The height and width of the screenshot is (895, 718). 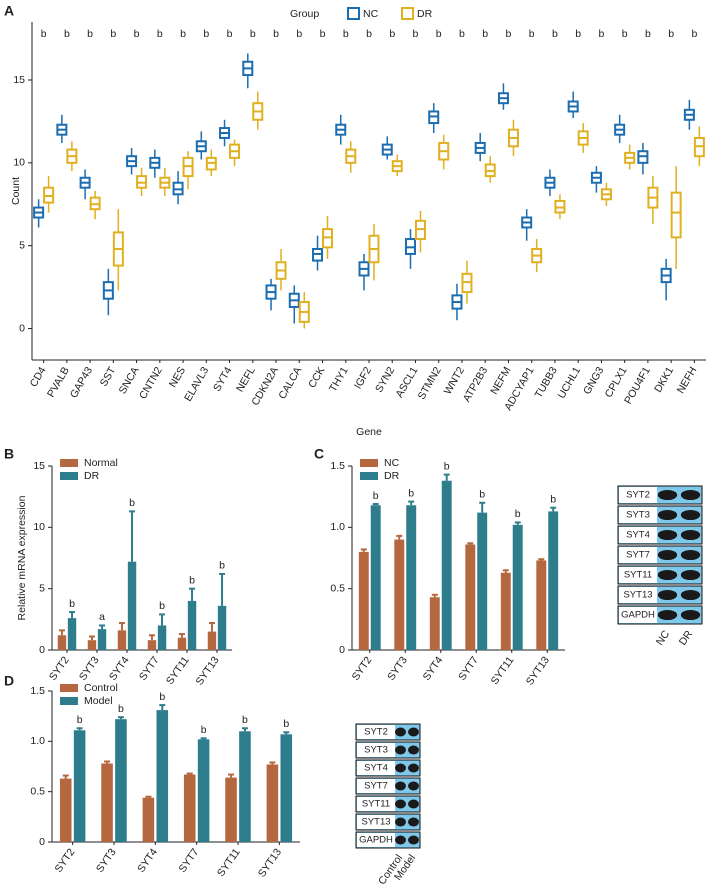 What do you see at coordinates (385, 380) in the screenshot?
I see `x-tick-label: SYN2` at bounding box center [385, 380].